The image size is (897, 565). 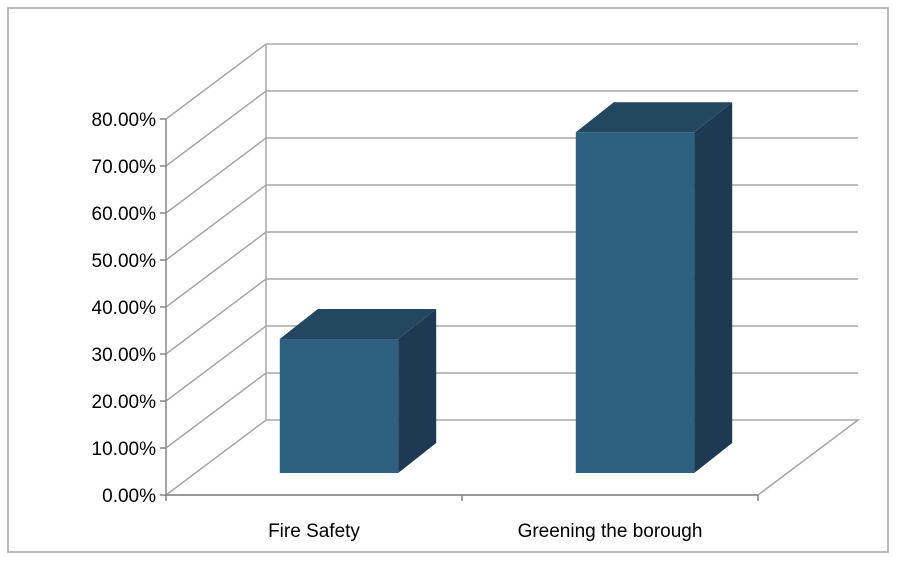 I want to click on y-tick-label: 30.00%, so click(x=124, y=355).